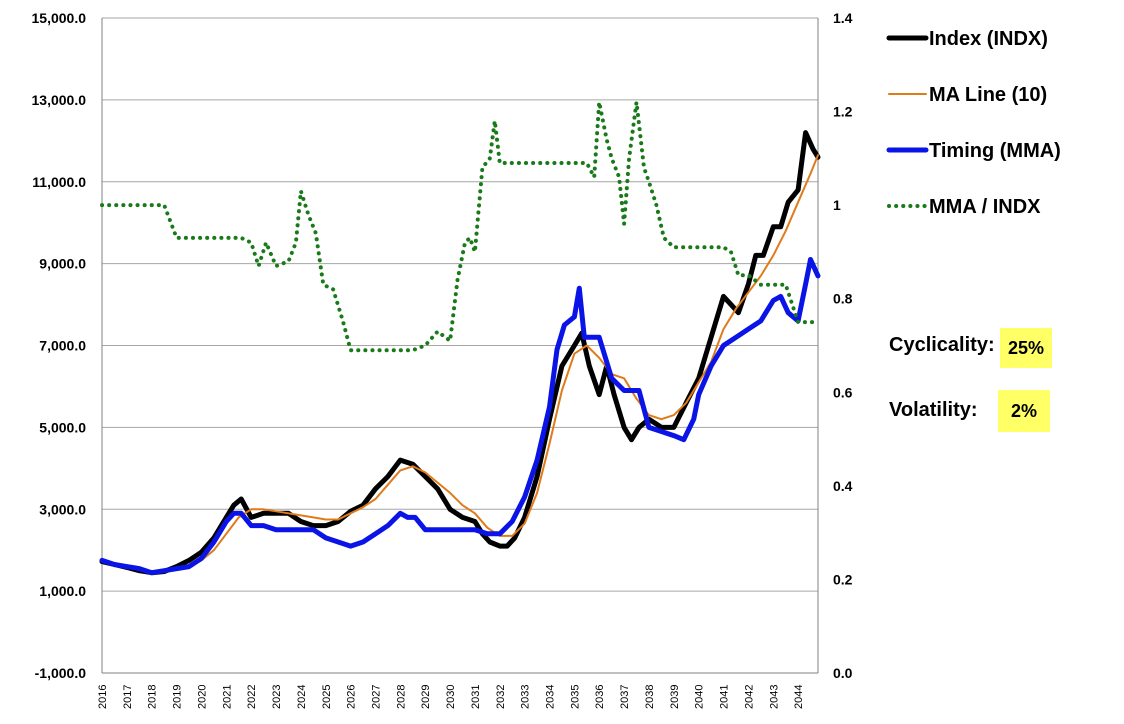 The image size is (1124, 724). I want to click on y-left-tick-label: 3,000.0, so click(62, 509).